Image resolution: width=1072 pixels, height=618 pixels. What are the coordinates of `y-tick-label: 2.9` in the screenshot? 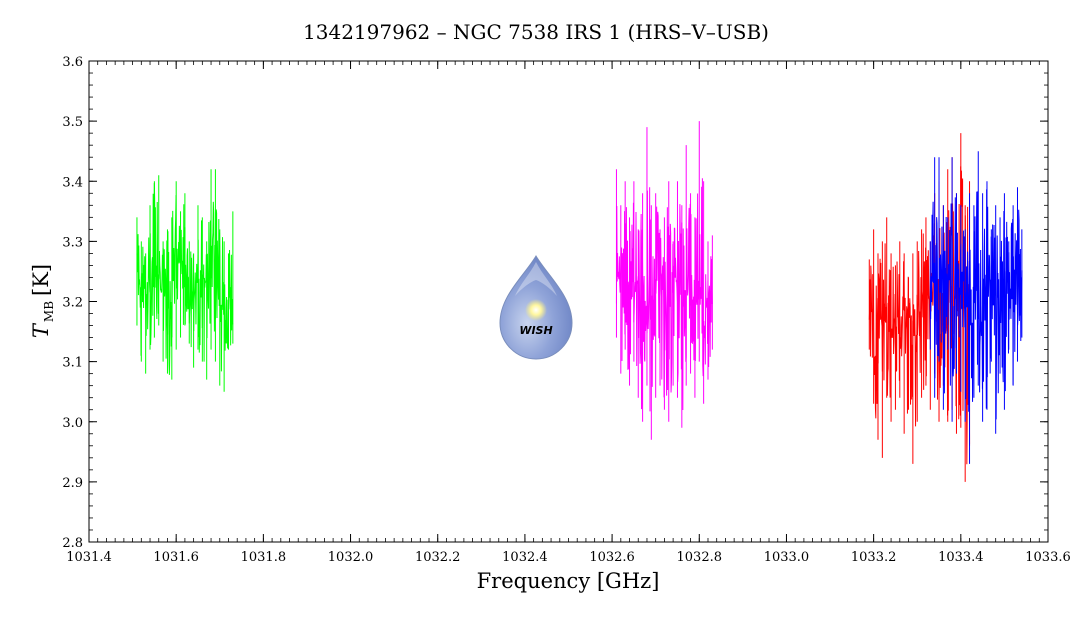 It's located at (72, 483).